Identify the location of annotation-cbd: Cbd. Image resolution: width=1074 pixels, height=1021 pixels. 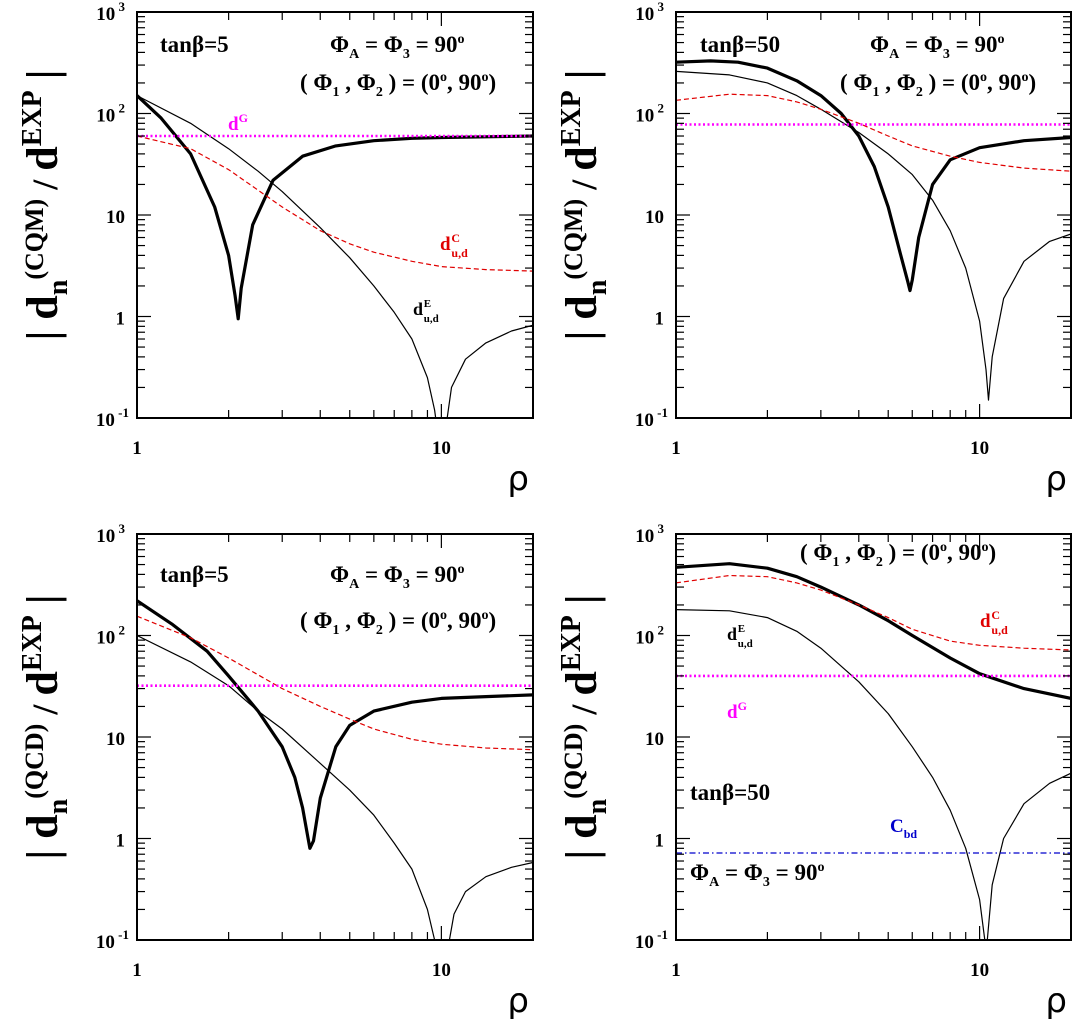
(903, 828).